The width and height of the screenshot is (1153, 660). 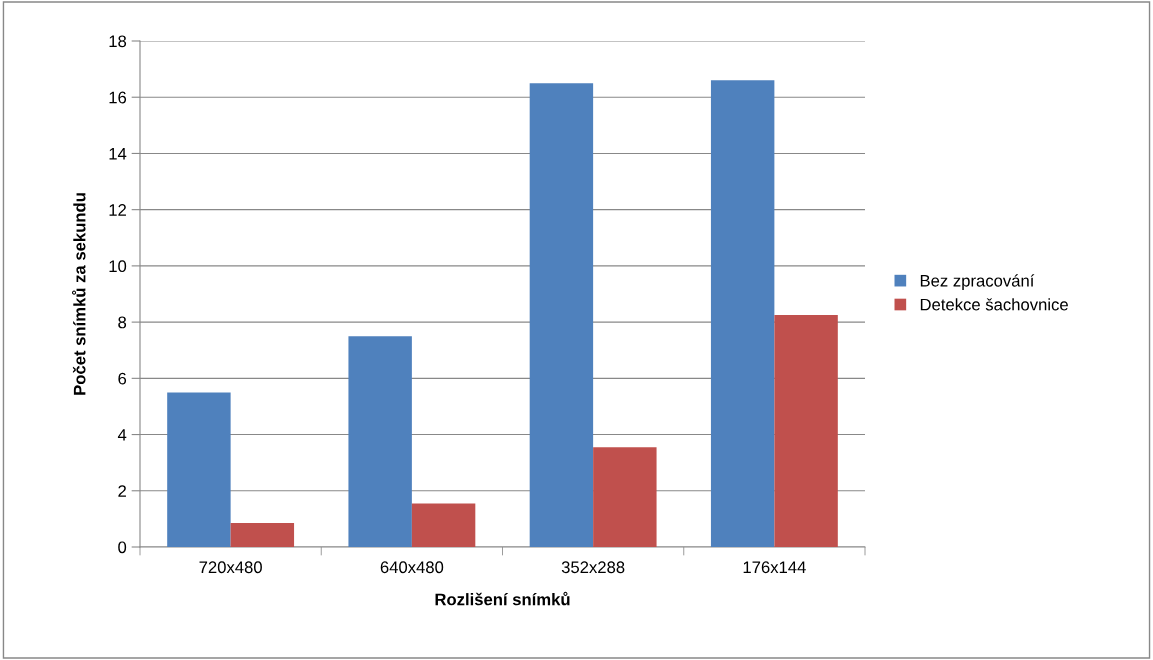 What do you see at coordinates (502, 598) in the screenshot?
I see `x-axis-title: Rozlišení snímků` at bounding box center [502, 598].